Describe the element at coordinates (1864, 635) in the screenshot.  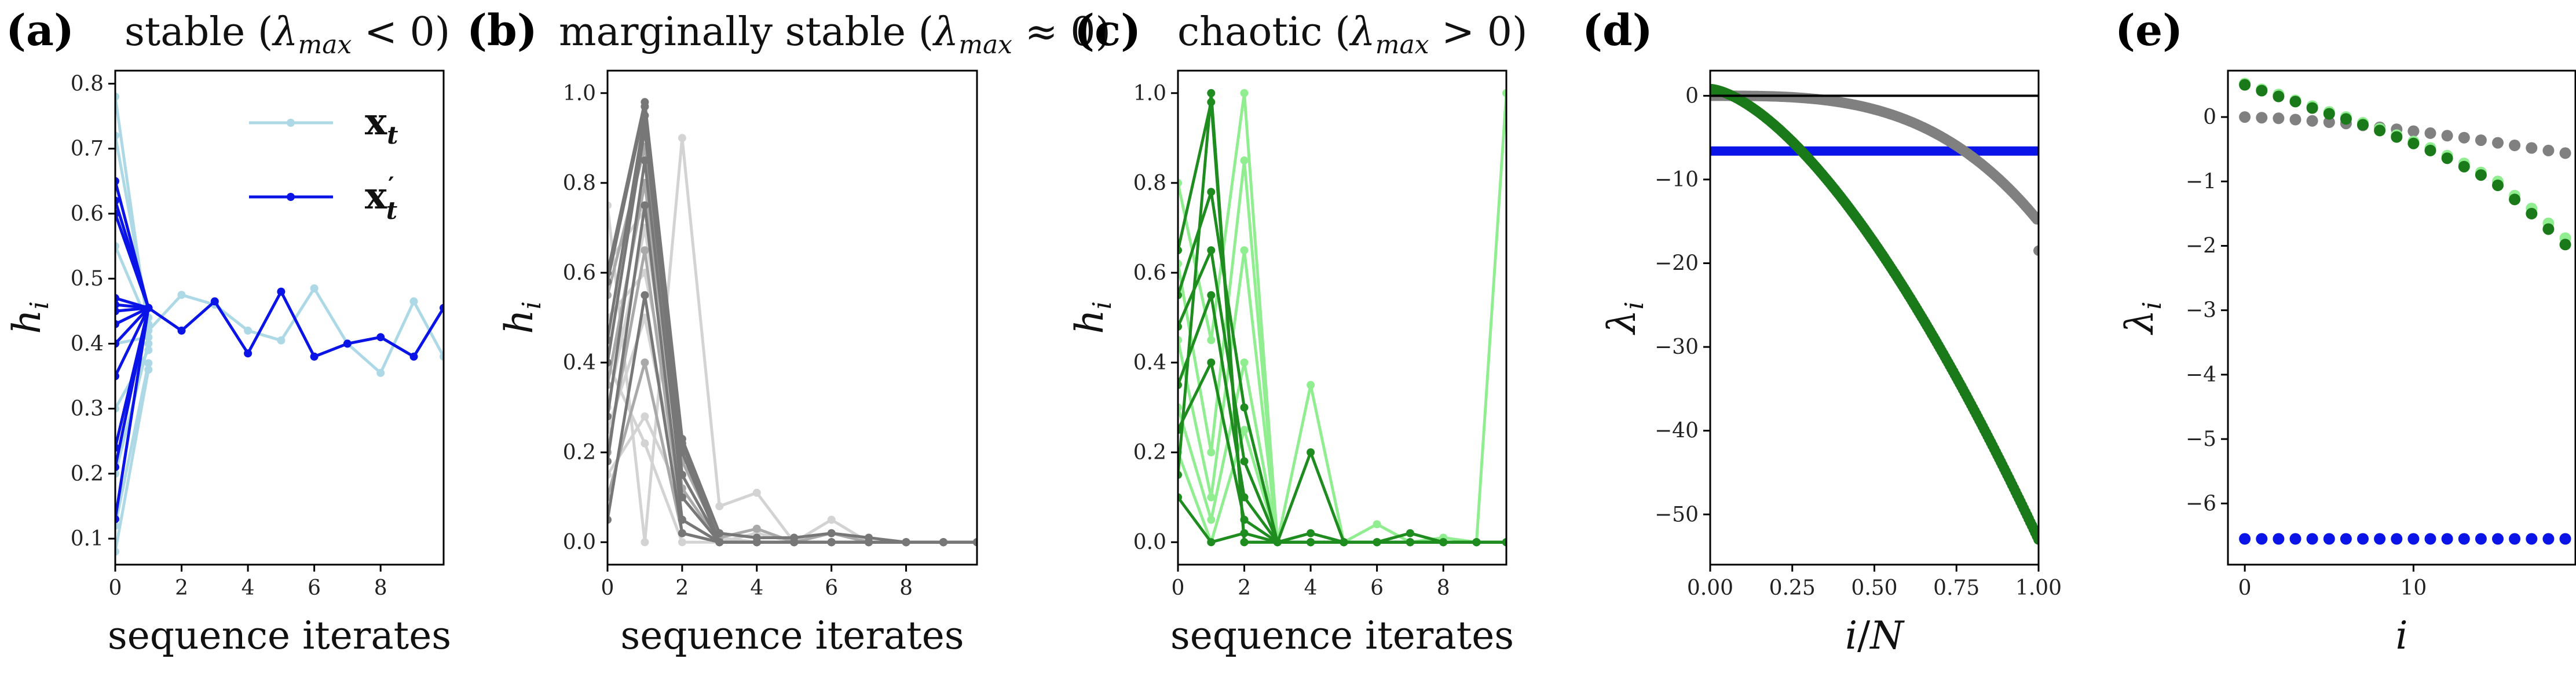
I see `x-axis-label-slash: /` at that location.